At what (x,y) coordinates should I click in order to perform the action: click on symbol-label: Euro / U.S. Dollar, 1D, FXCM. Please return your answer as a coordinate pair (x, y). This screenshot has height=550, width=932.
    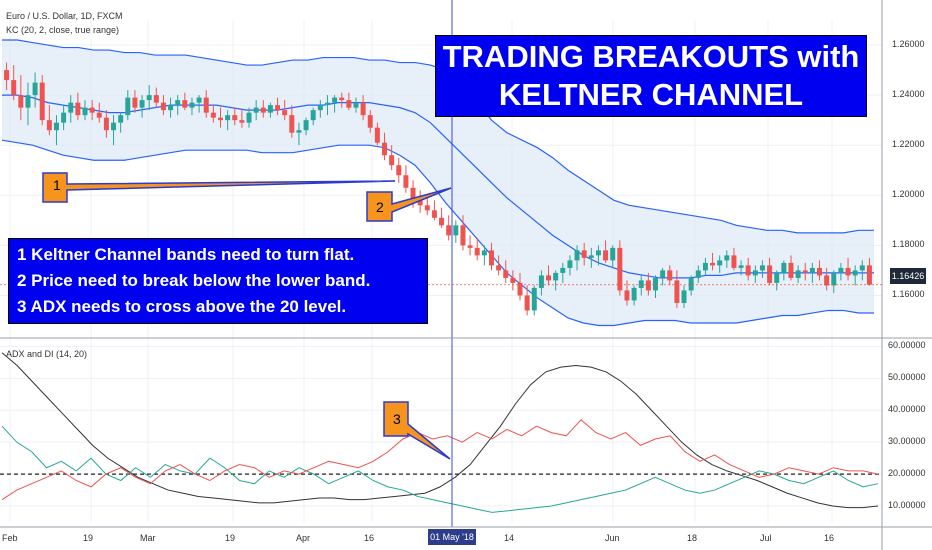
    Looking at the image, I should click on (64, 16).